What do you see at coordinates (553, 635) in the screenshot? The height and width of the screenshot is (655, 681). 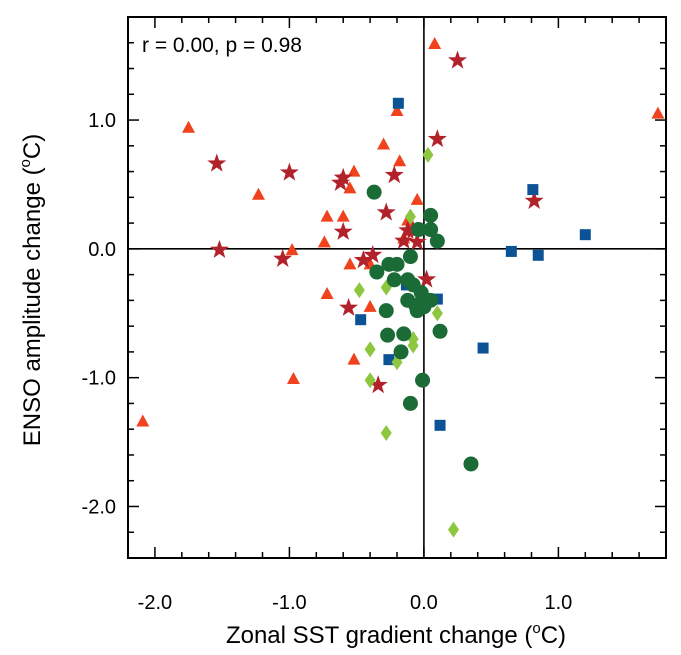 I see `x-axis-title-tail: C)` at bounding box center [553, 635].